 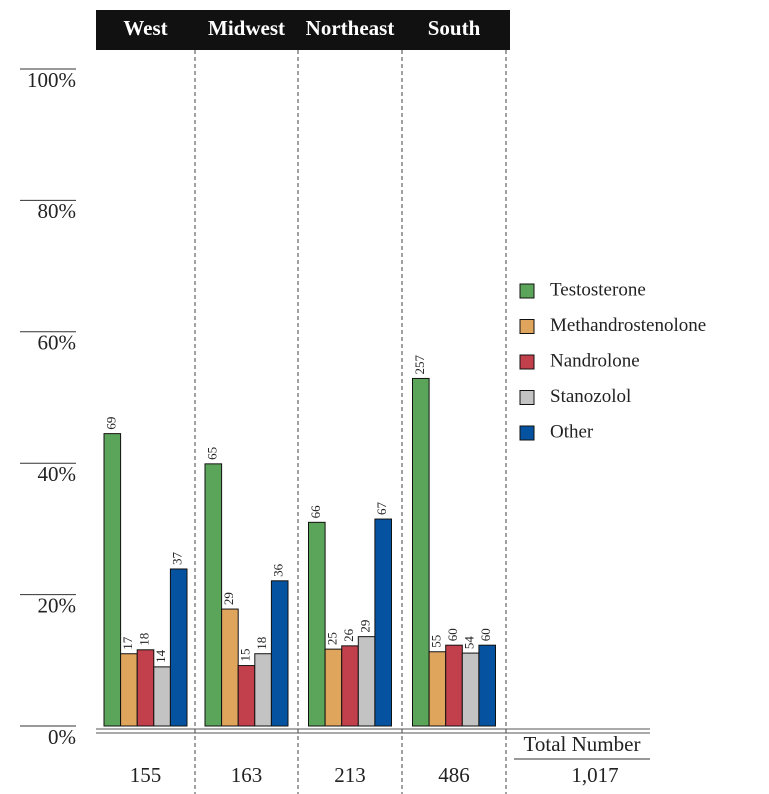 What do you see at coordinates (303, 30) in the screenshot?
I see `header-band` at bounding box center [303, 30].